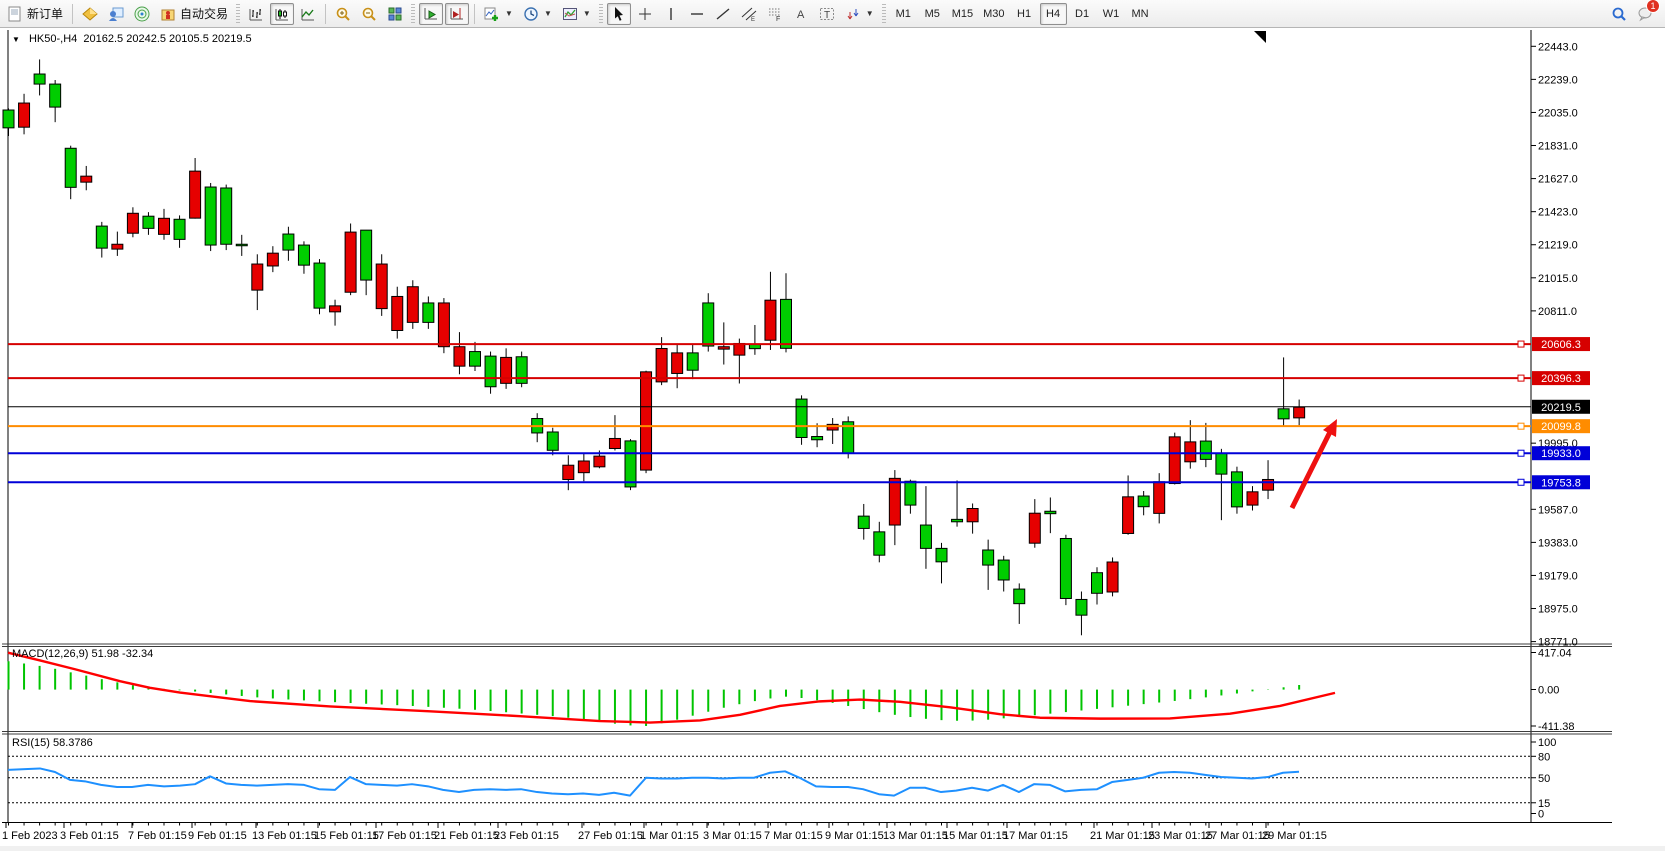 The width and height of the screenshot is (1665, 851). I want to click on svg-text: 7 Feb 01:15, so click(157, 836).